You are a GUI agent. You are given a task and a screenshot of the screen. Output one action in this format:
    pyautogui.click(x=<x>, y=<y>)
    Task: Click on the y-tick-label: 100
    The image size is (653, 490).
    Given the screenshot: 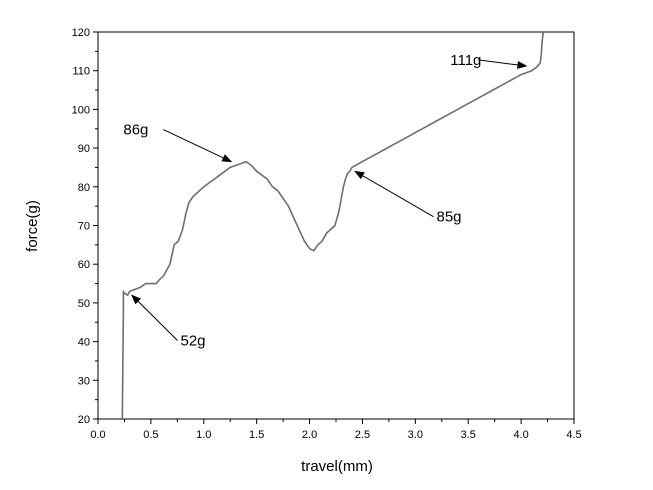 What is the action you would take?
    pyautogui.click(x=81, y=110)
    